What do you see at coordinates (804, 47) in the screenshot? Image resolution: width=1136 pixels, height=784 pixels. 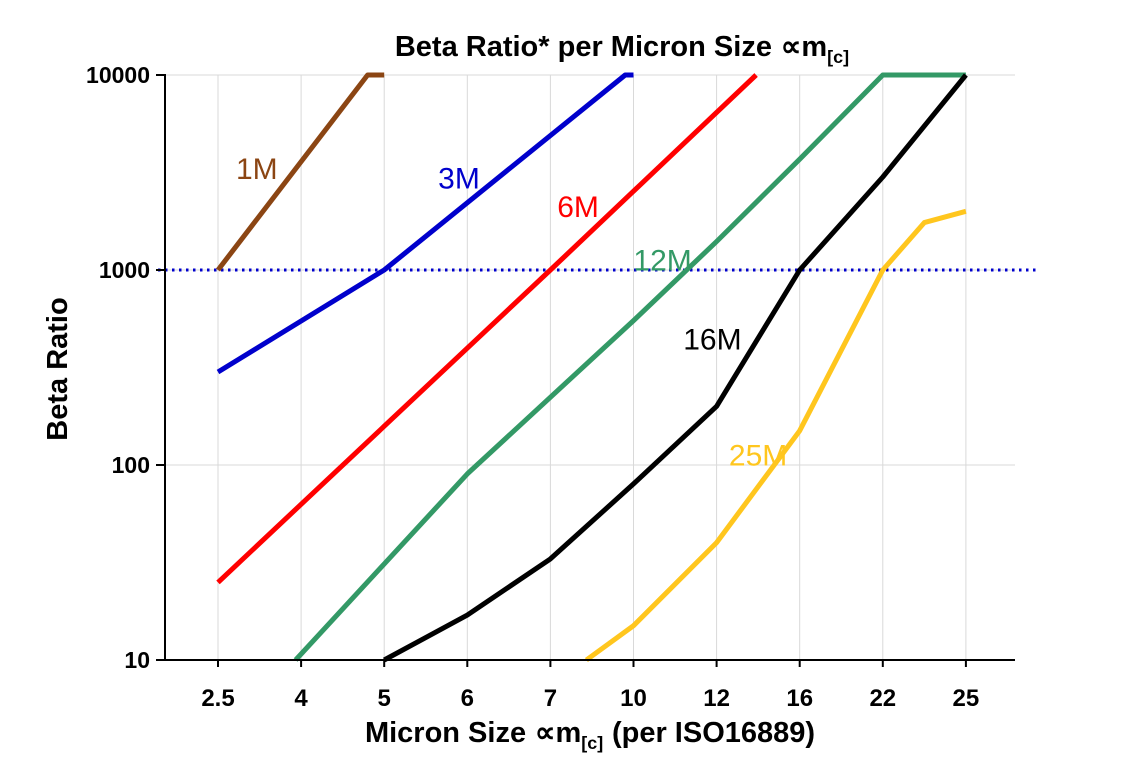 I see `chart-title-unit: ∝m` at bounding box center [804, 47].